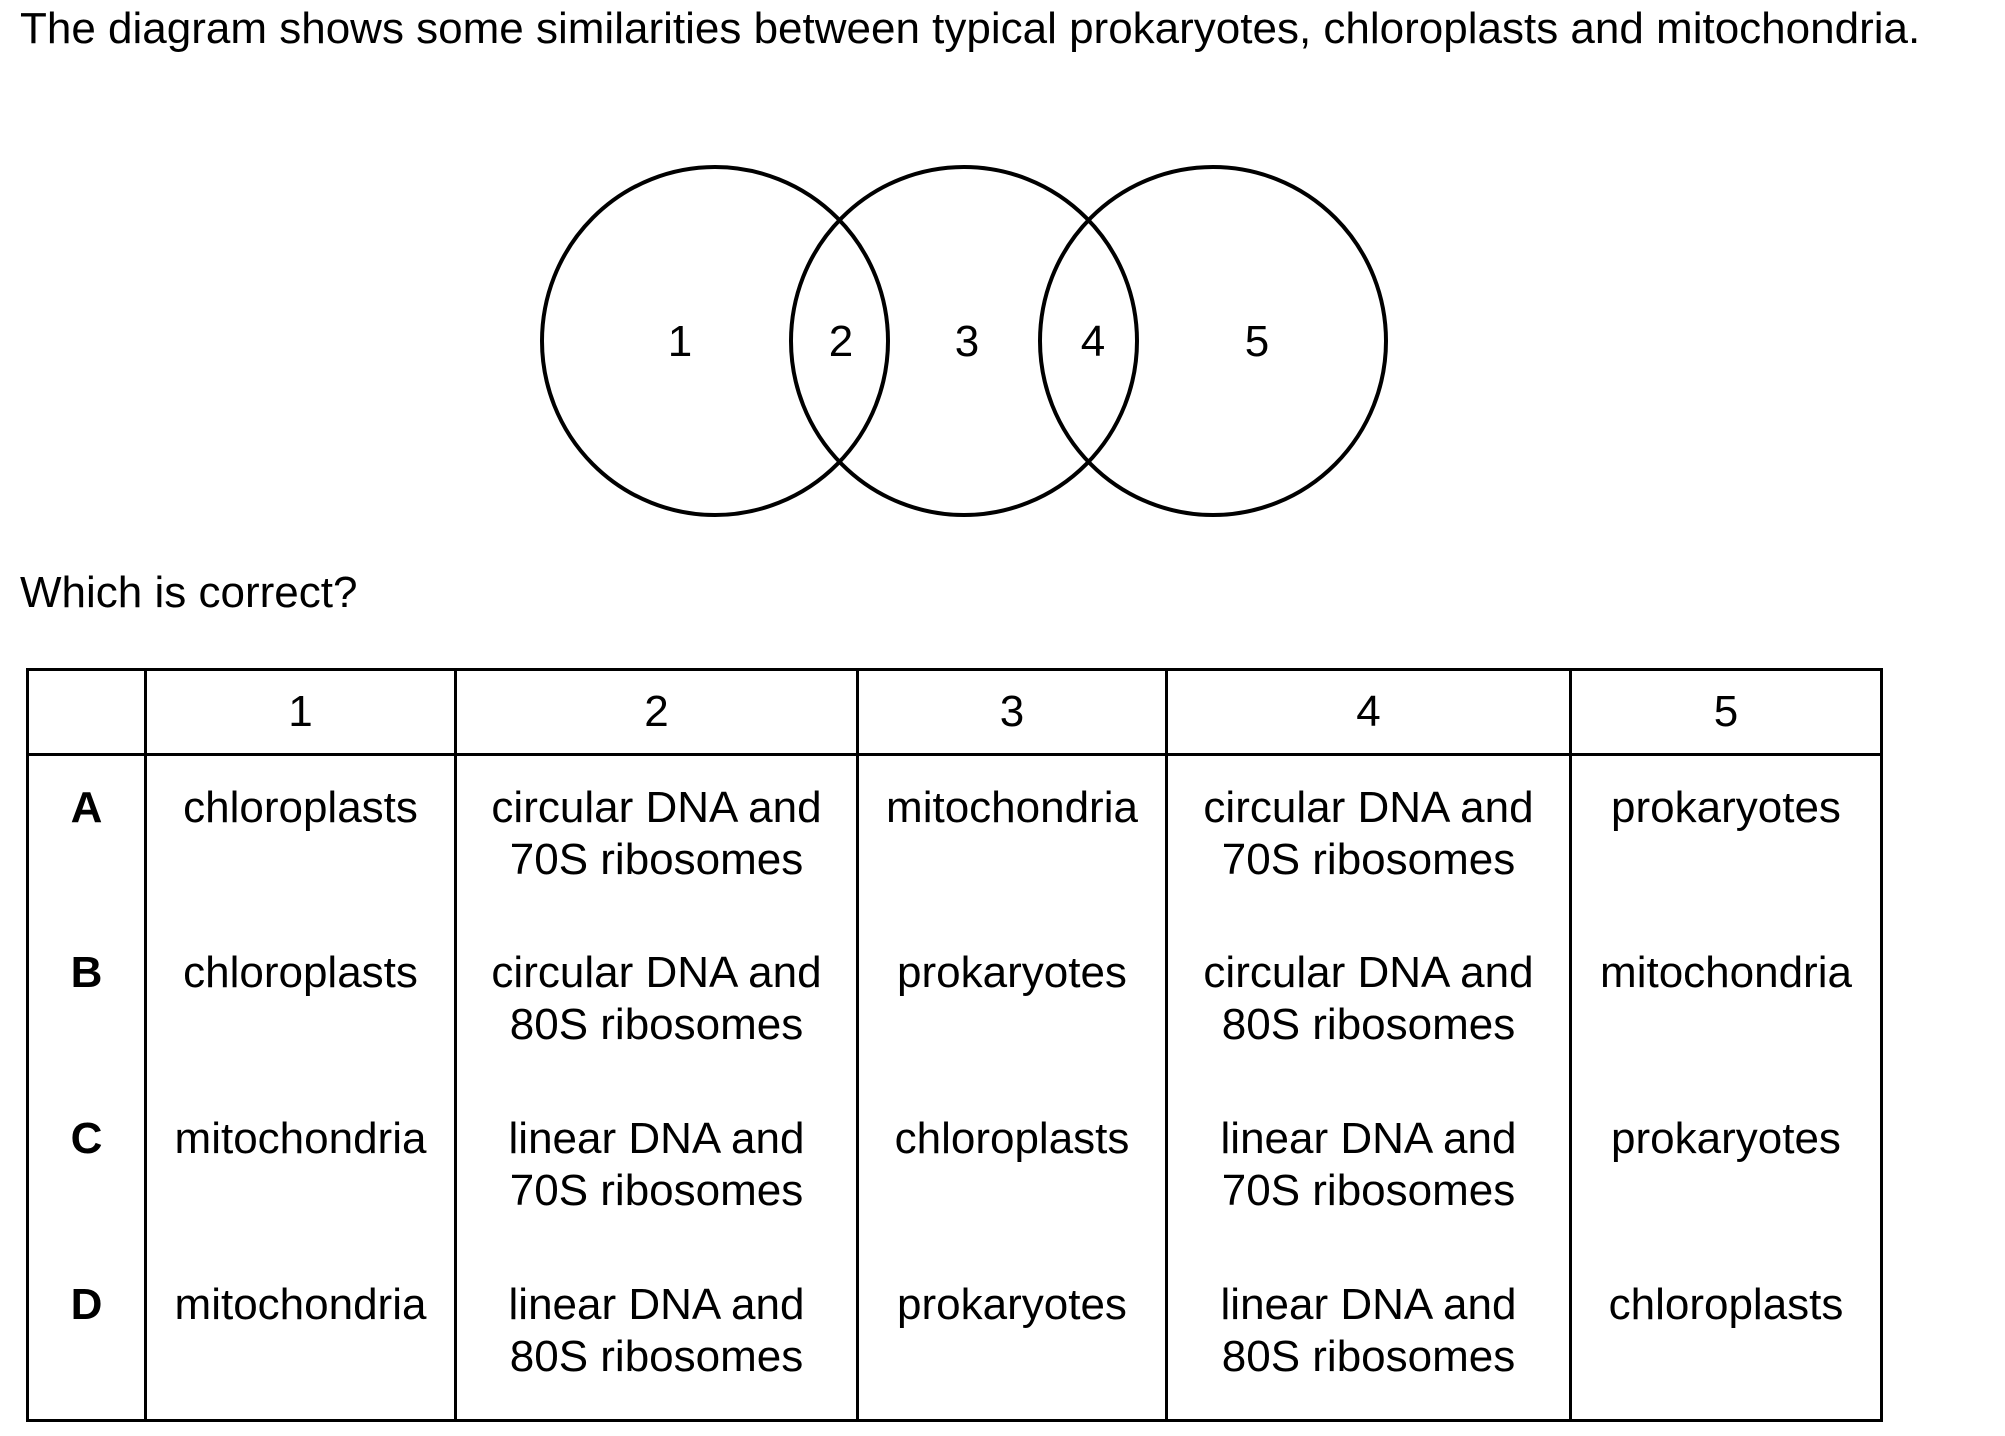 This screenshot has width=2005, height=1436. Describe the element at coordinates (1012, 1169) in the screenshot. I see `cell-c-3: chloroplasts` at that location.